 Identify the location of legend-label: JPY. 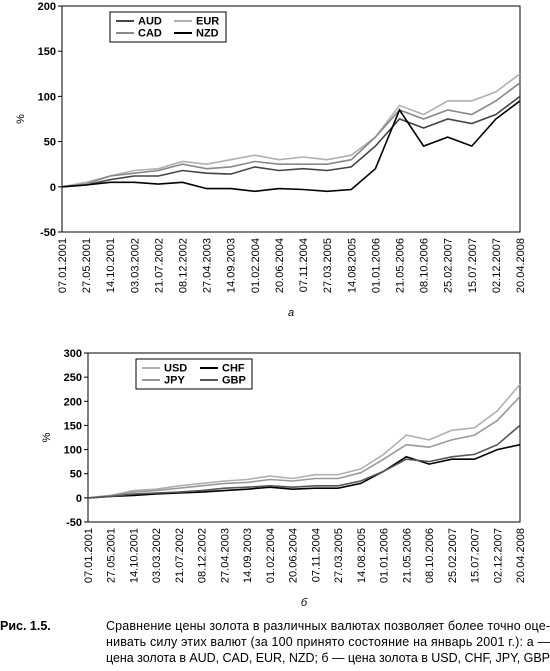
(174, 381).